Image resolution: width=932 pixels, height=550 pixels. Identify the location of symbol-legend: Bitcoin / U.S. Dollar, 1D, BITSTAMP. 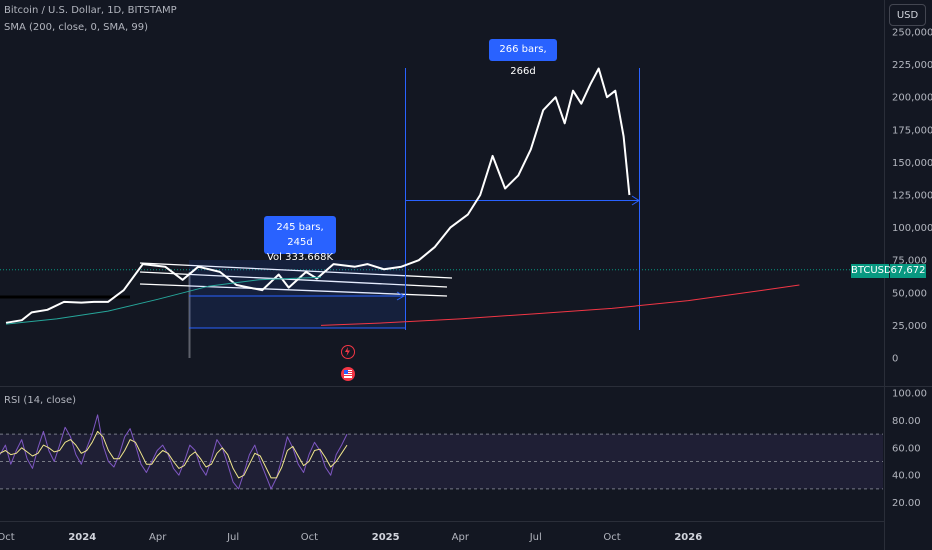
(90, 10).